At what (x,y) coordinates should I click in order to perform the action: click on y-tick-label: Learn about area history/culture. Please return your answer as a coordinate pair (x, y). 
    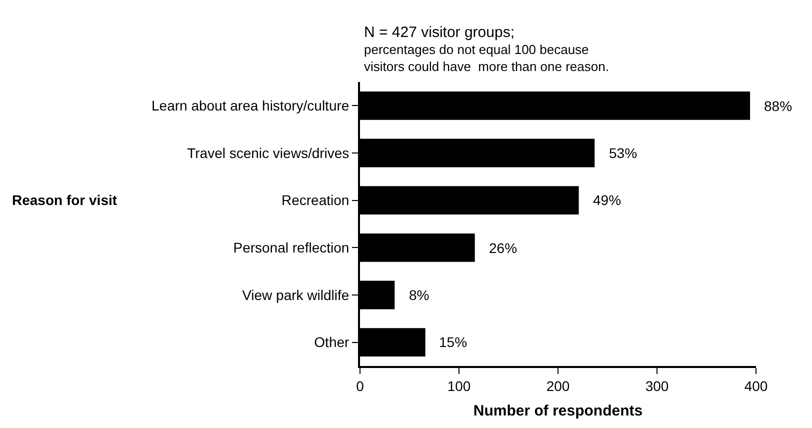
    Looking at the image, I should click on (251, 106).